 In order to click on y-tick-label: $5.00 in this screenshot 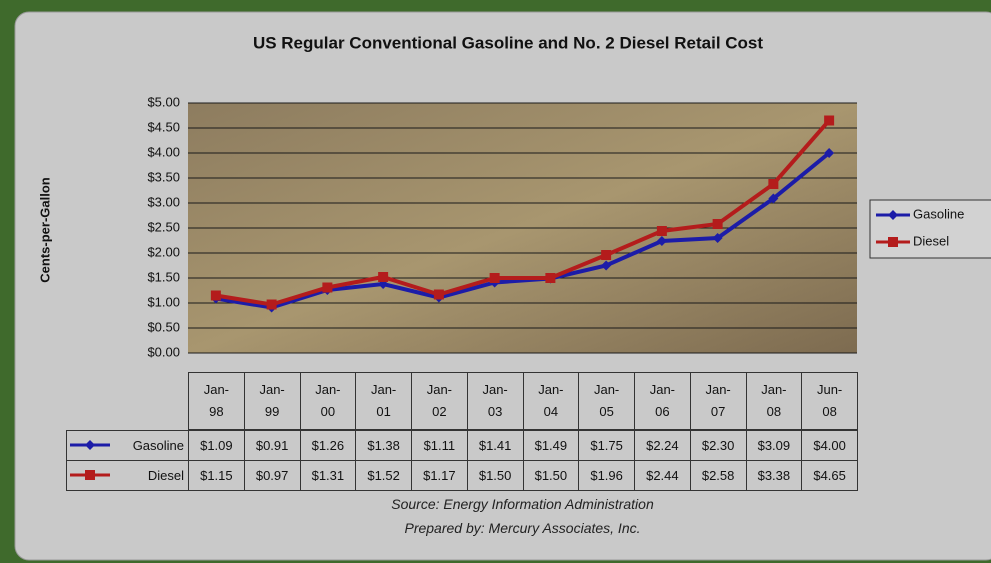, I will do `click(163, 101)`.